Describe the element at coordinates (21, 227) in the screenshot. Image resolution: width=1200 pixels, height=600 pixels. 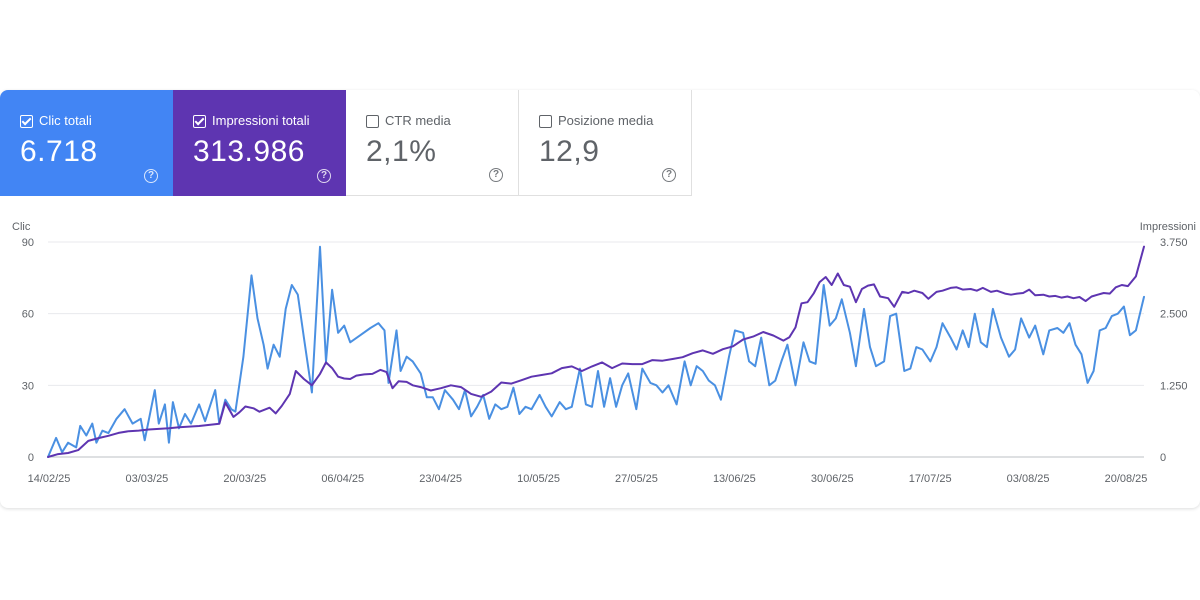
I see `y-axis-left-title: Clic` at that location.